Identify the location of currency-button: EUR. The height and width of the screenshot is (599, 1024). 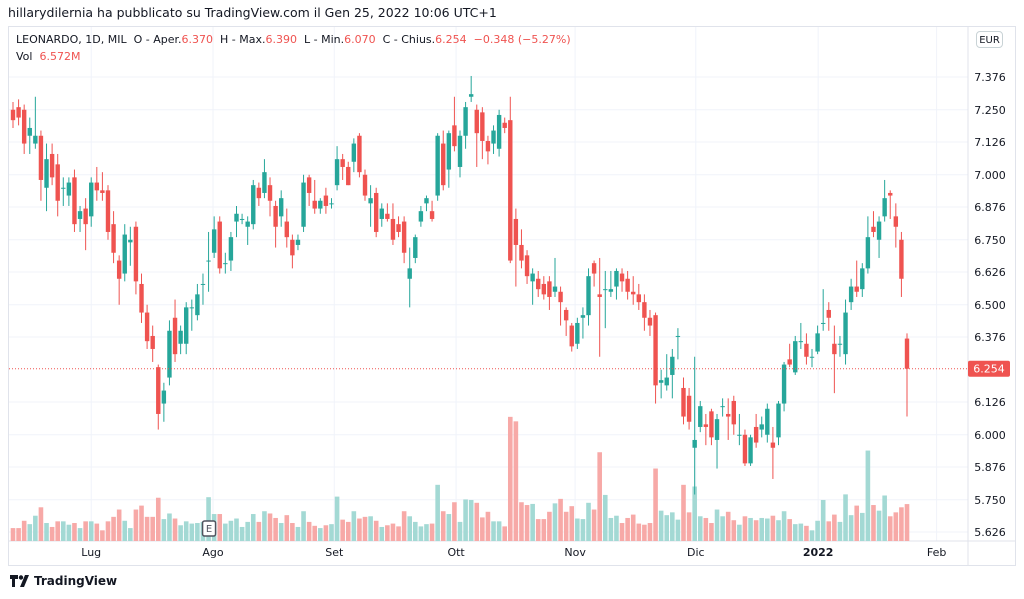
(989, 39).